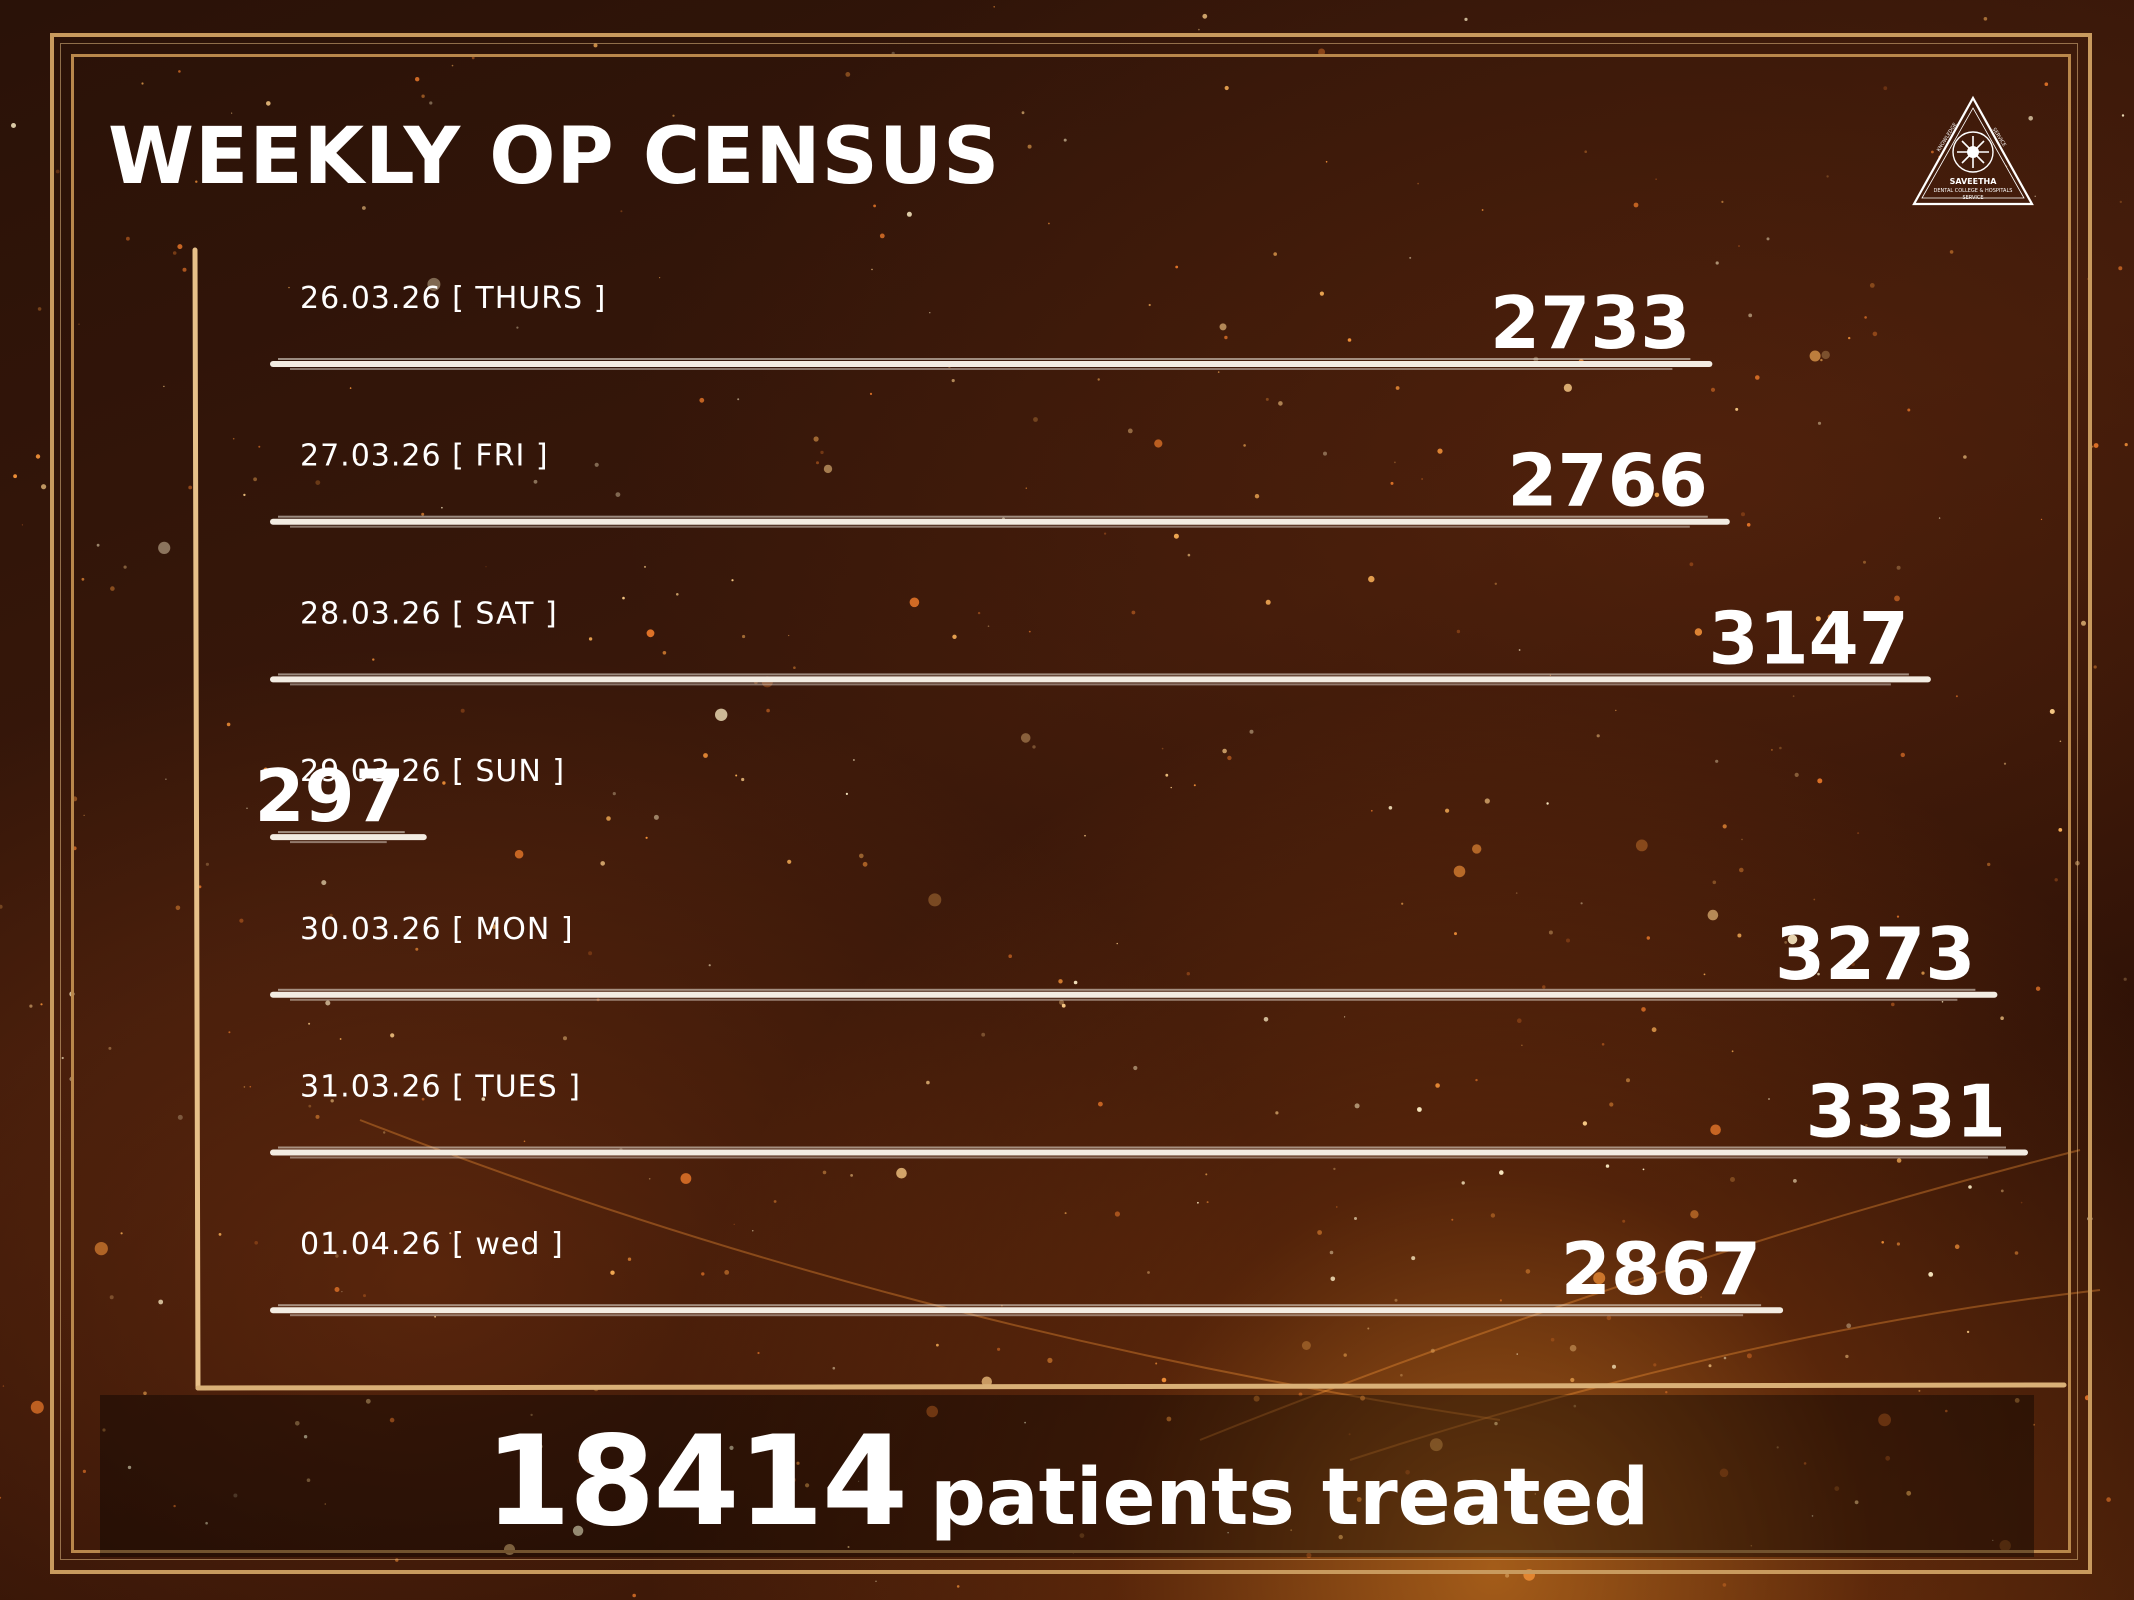  What do you see at coordinates (1067, 1476) in the screenshot?
I see `footer-band` at bounding box center [1067, 1476].